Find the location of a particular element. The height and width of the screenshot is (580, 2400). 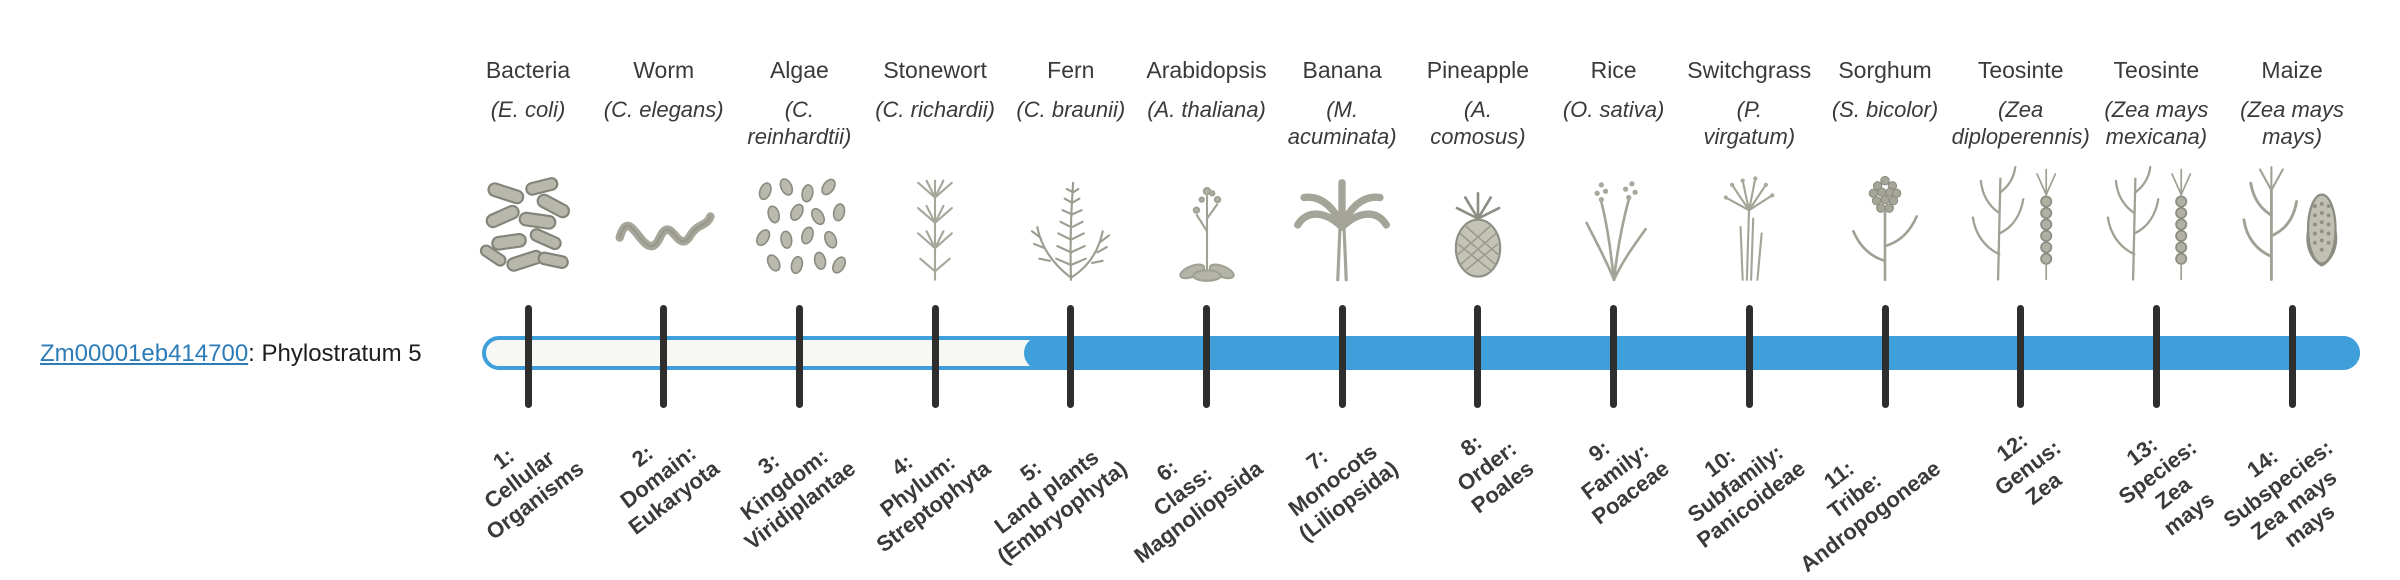

organism-scientific-name: (O. sativa) is located at coordinates (1613, 123).